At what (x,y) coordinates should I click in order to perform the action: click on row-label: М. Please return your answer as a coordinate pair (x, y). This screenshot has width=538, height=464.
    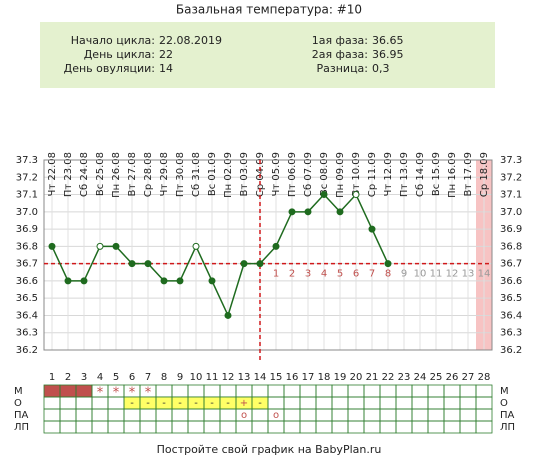
    Looking at the image, I should click on (18, 391).